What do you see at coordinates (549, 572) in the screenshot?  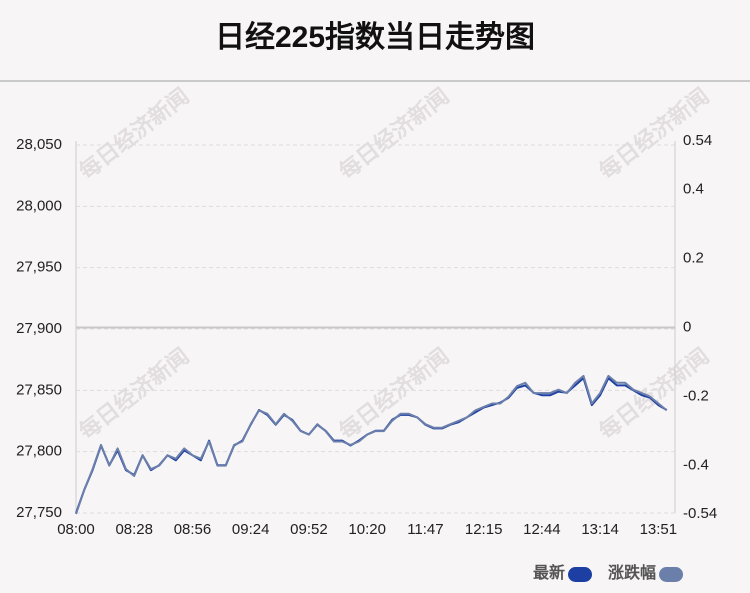 I see `legend-label: 最新` at bounding box center [549, 572].